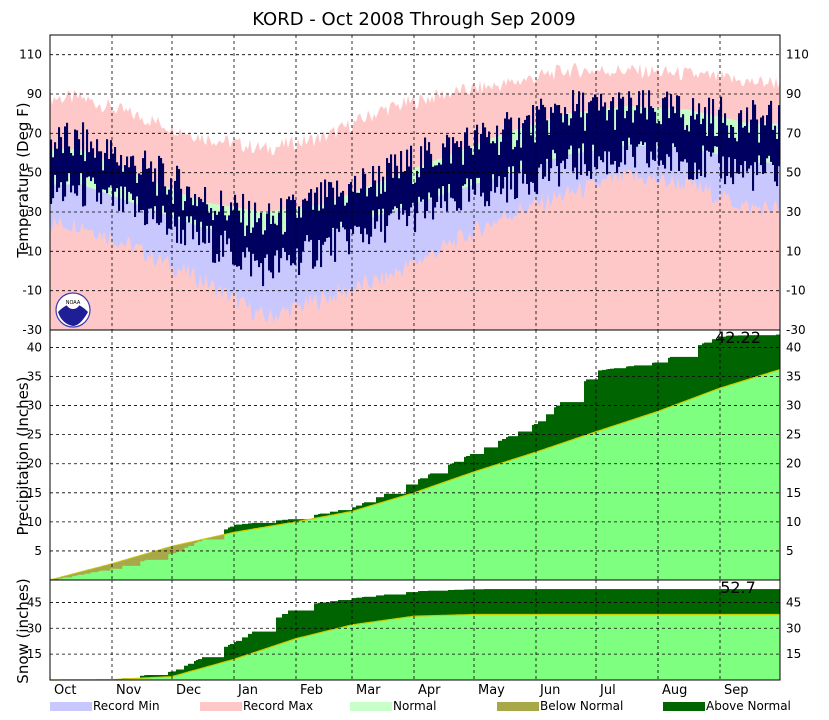 Image resolution: width=829 pixels, height=720 pixels. What do you see at coordinates (549, 690) in the screenshot?
I see `month-label: Jun` at bounding box center [549, 690].